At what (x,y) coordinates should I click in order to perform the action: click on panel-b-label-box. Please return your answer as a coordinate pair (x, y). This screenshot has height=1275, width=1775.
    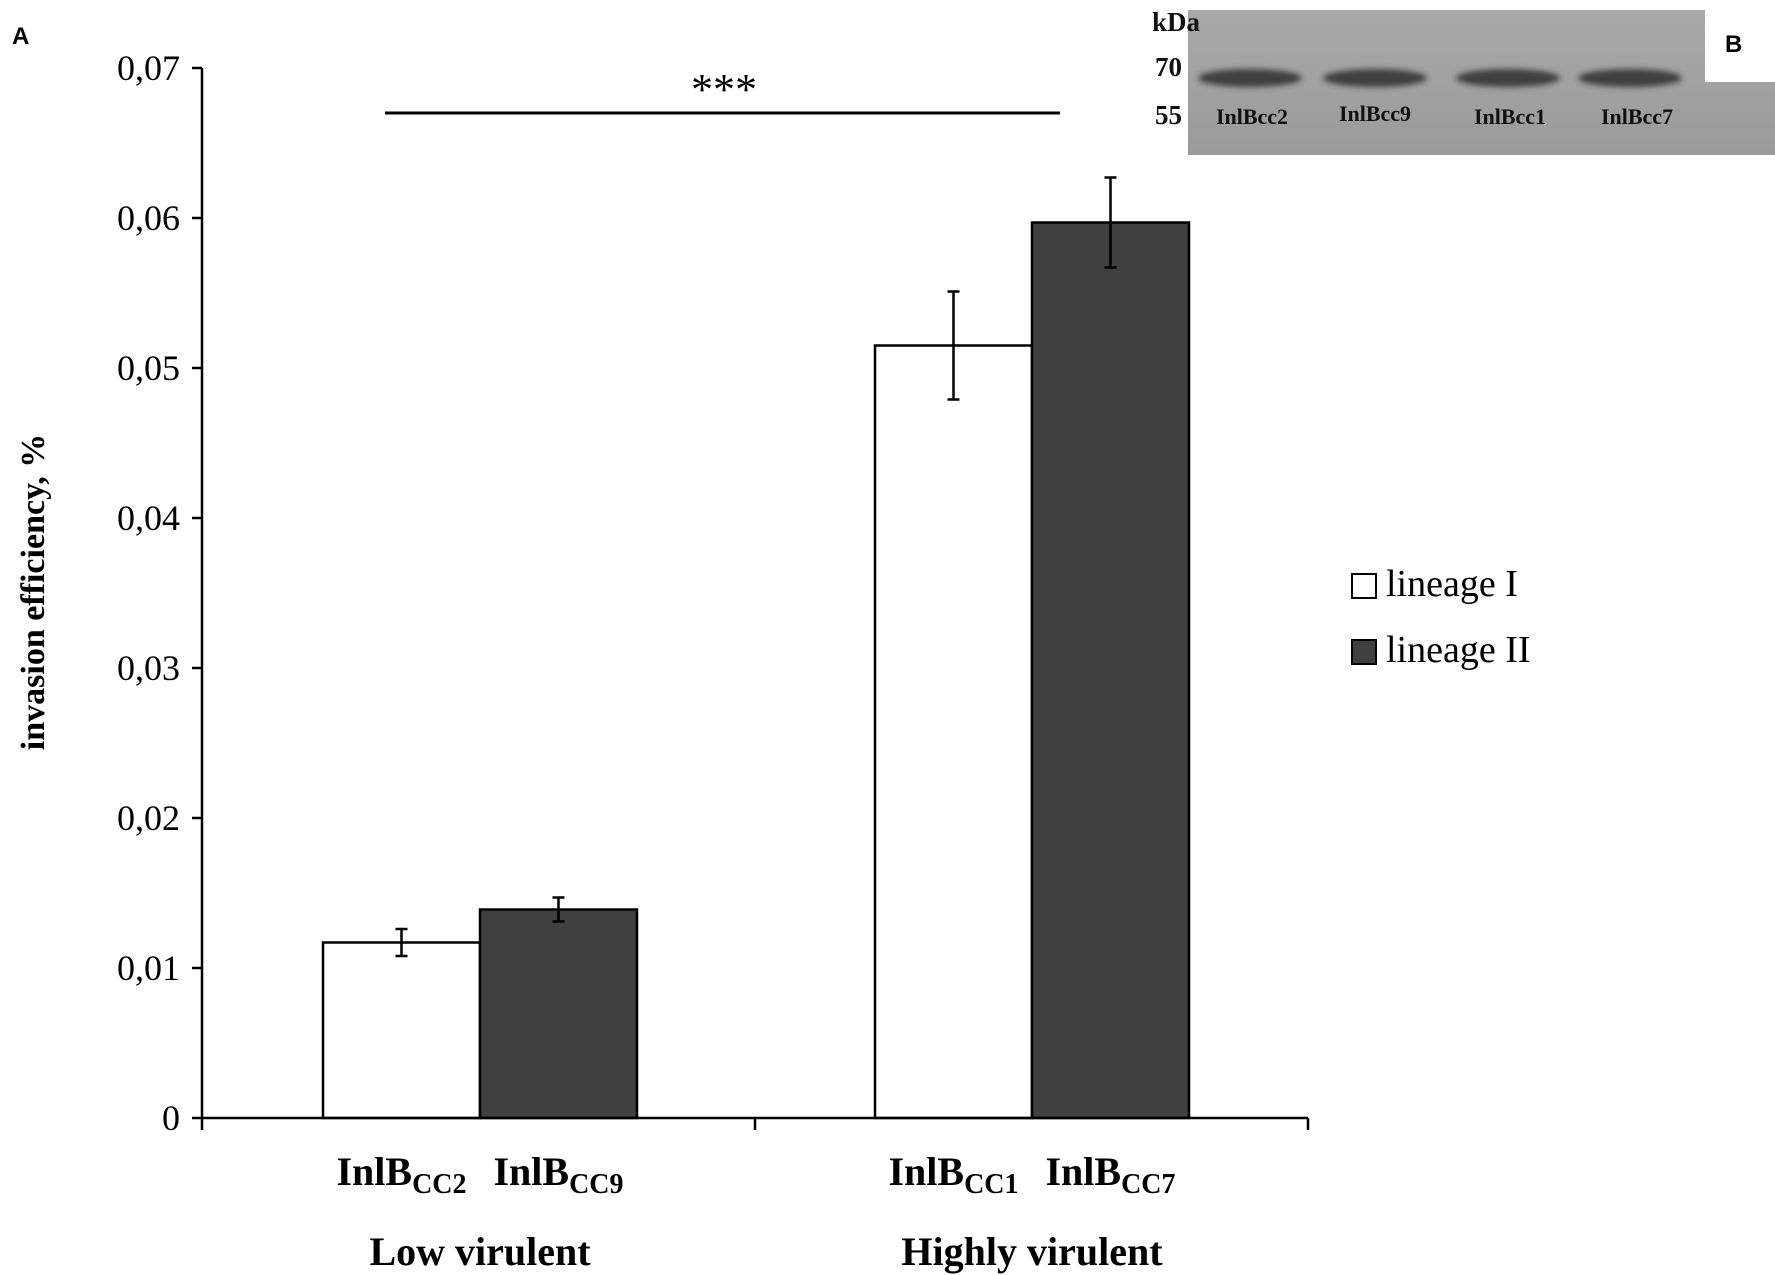
    Looking at the image, I should click on (1740, 46).